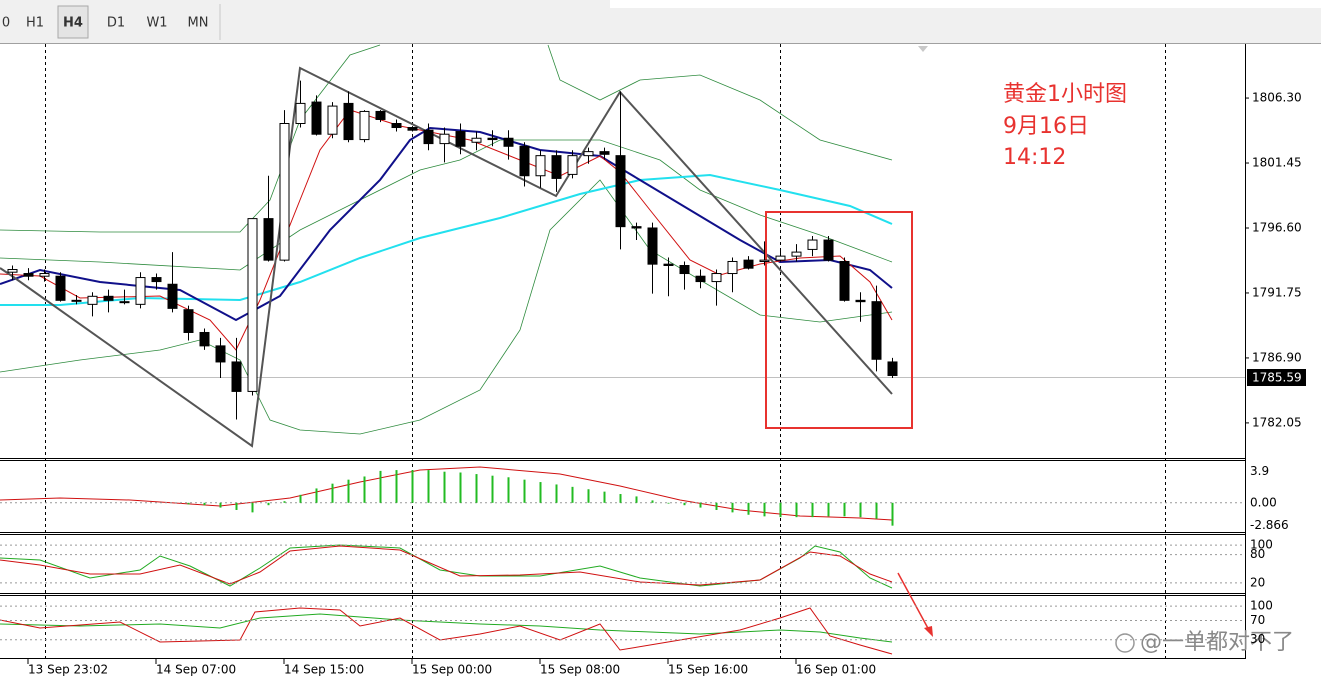 Image resolution: width=1321 pixels, height=686 pixels. Describe the element at coordinates (1065, 94) in the screenshot. I see `annotation: 黄金1小时图` at that location.